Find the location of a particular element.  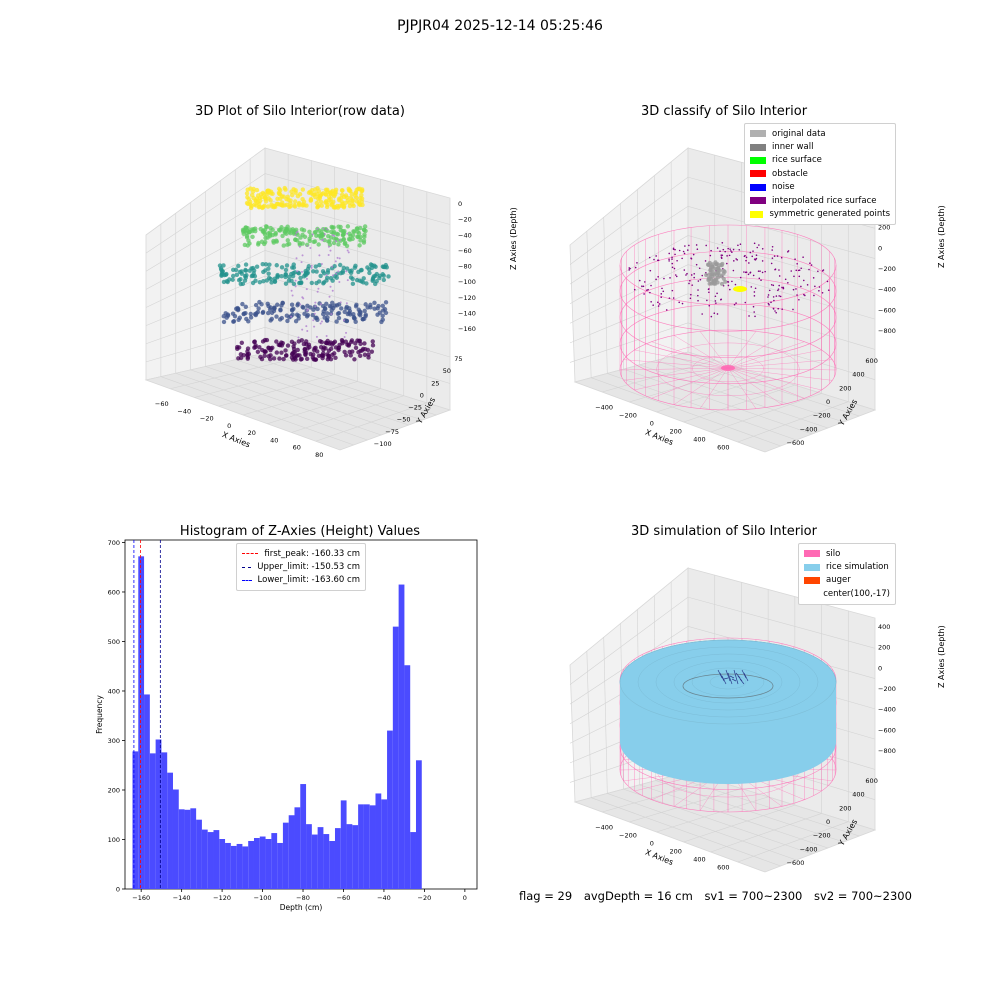

sim-floor-pane is located at coordinates (725, 822).